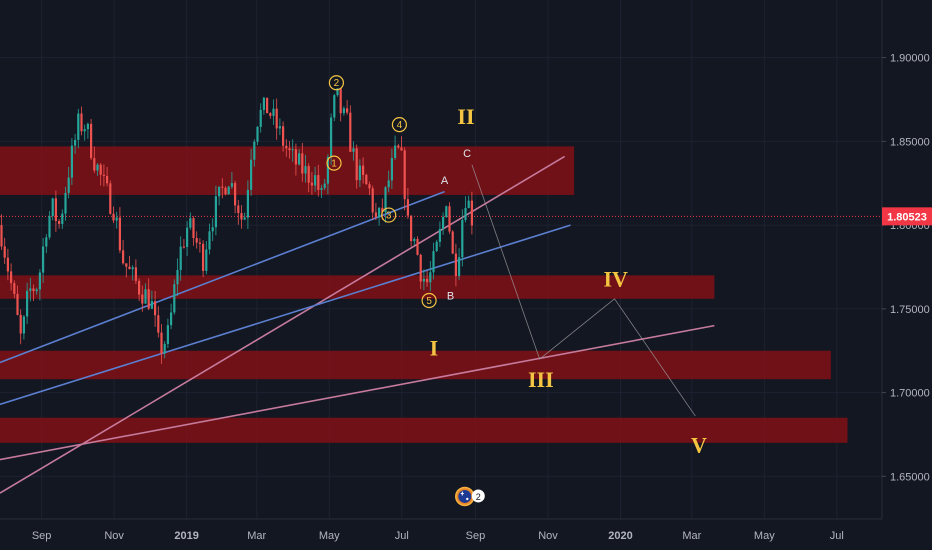  Describe the element at coordinates (910, 142) in the screenshot. I see `price-tick-label: 1.85000` at that location.